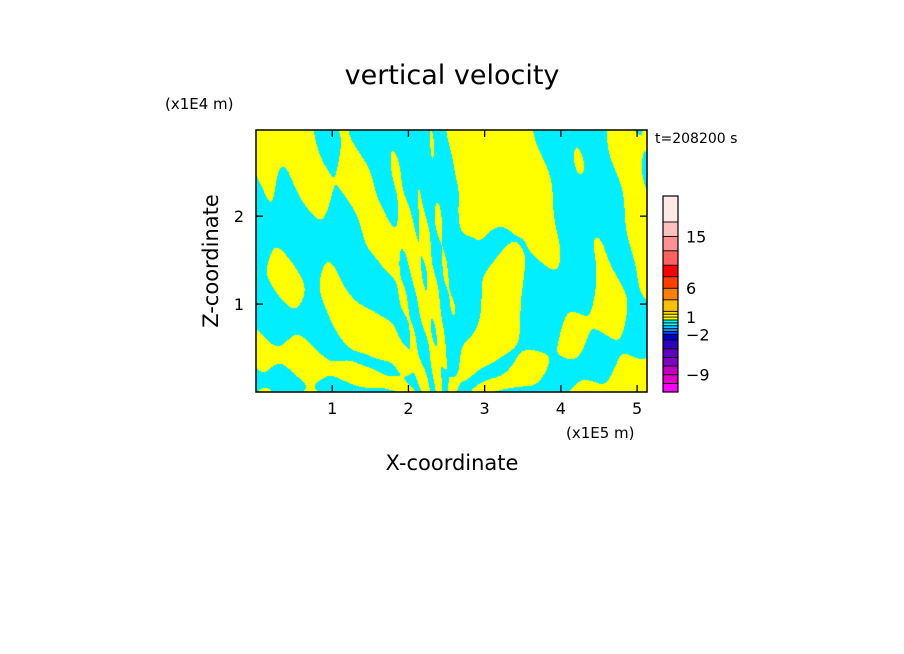  I want to click on y-tick-label: 2, so click(239, 216).